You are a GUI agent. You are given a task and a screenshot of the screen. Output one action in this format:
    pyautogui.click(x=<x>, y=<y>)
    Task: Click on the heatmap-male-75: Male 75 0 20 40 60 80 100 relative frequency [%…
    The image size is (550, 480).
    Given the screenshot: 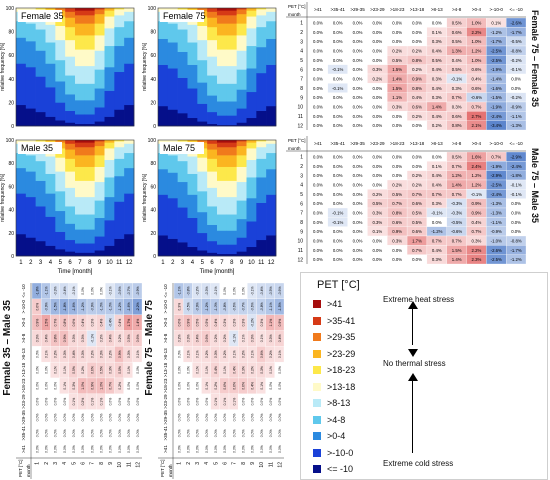 What is the action you would take?
    pyautogui.click(x=213, y=206)
    